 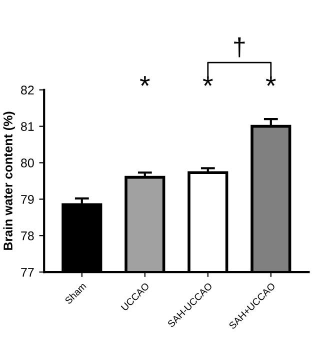 What do you see at coordinates (27, 163) in the screenshot?
I see `y-tick-label: 80` at bounding box center [27, 163].